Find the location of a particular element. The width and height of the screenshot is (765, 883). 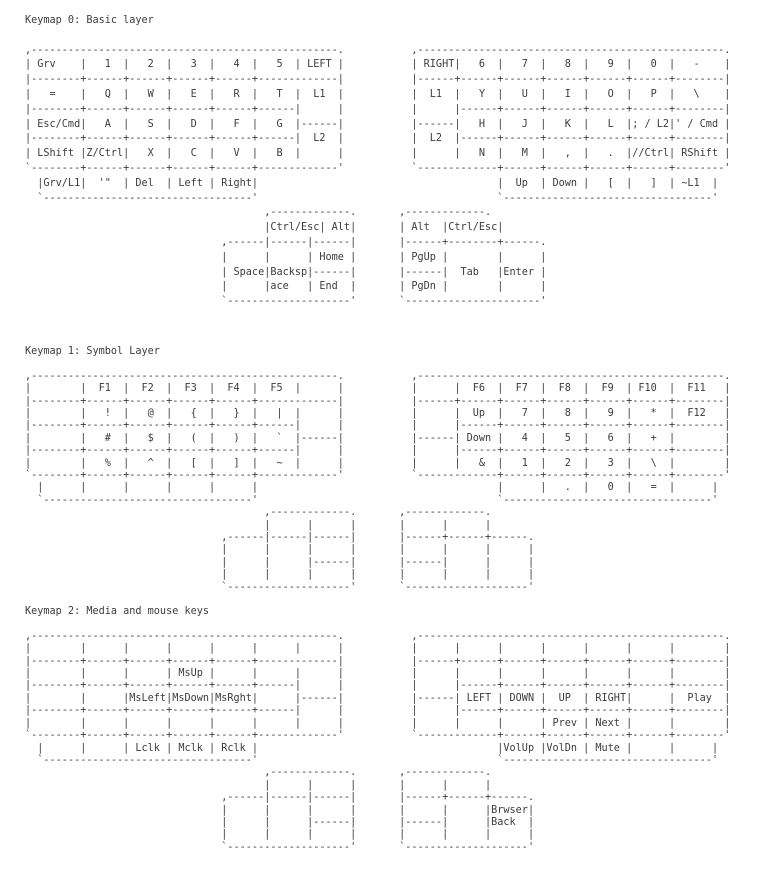

keymap-2-title: Keymap 2: Media and mouse keys is located at coordinates (117, 612).